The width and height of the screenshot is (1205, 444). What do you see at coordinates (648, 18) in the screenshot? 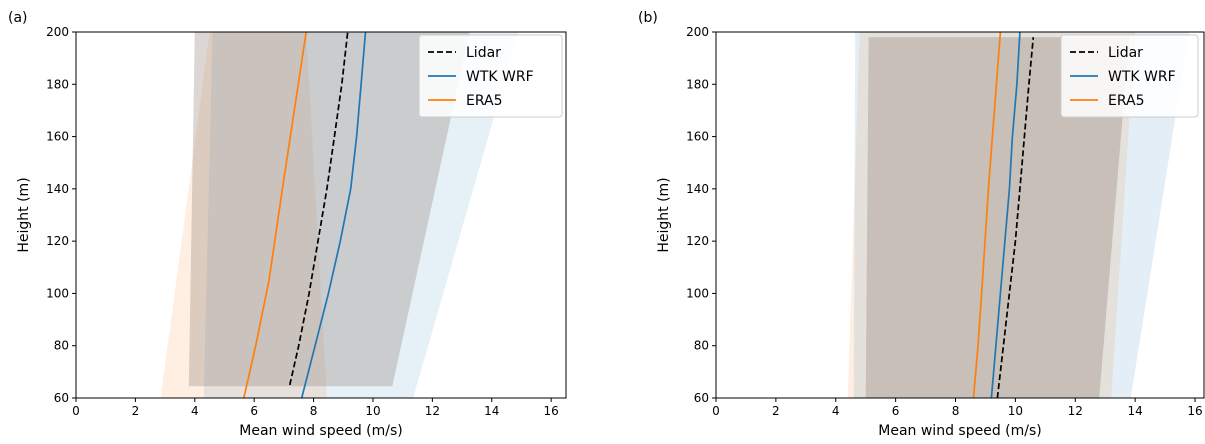
I see `panel-label: (b)` at bounding box center [648, 18].